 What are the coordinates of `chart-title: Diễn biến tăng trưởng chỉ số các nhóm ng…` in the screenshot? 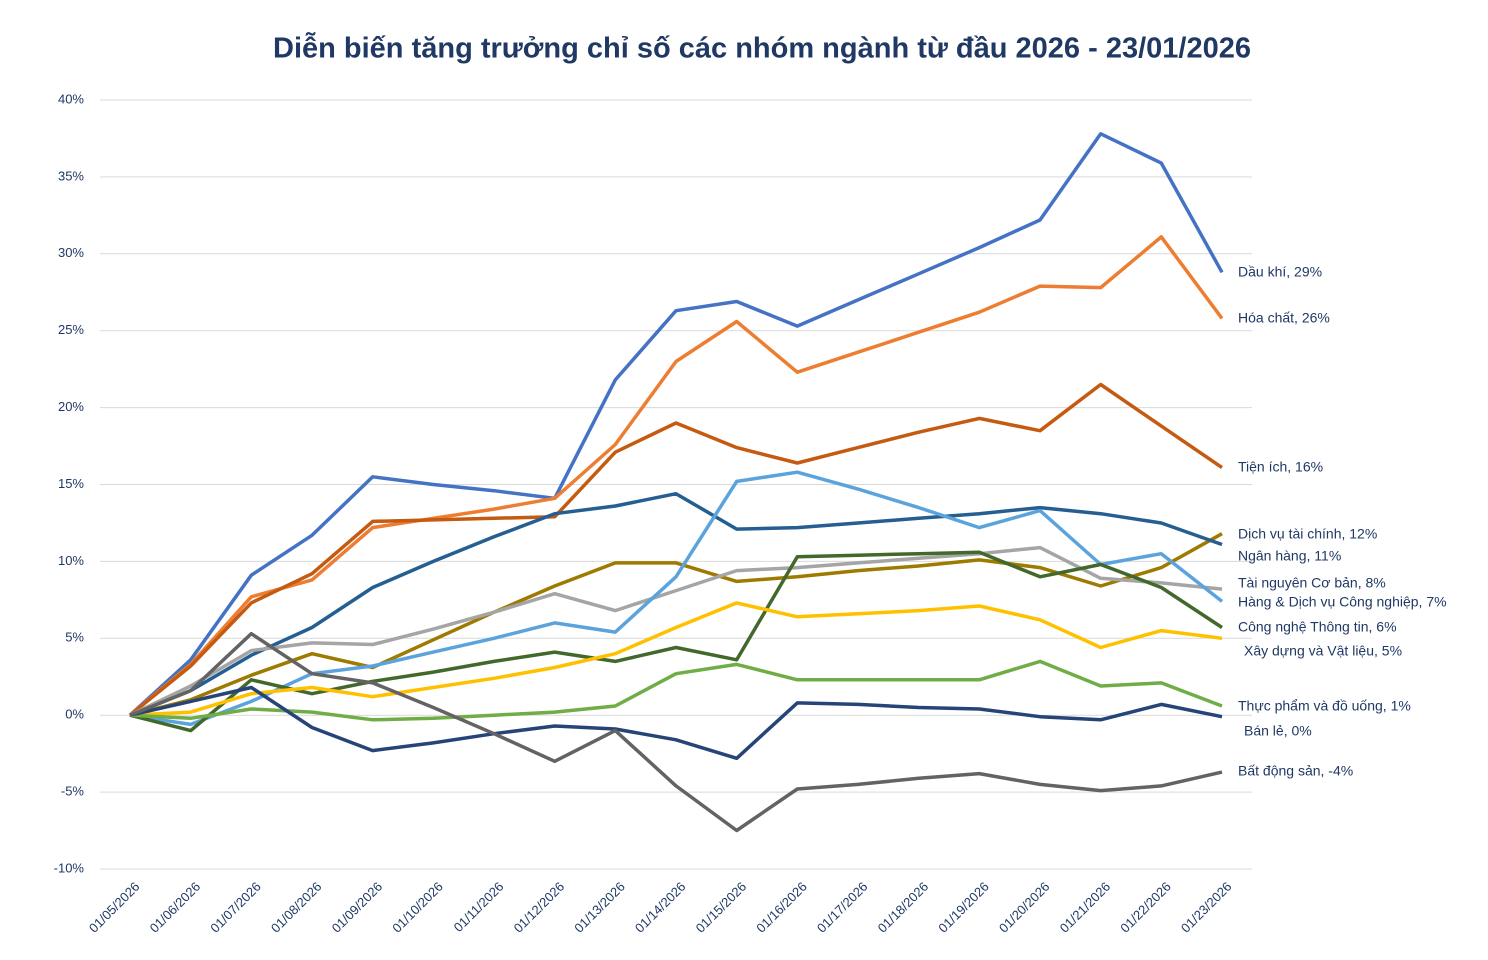 It's located at (762, 48).